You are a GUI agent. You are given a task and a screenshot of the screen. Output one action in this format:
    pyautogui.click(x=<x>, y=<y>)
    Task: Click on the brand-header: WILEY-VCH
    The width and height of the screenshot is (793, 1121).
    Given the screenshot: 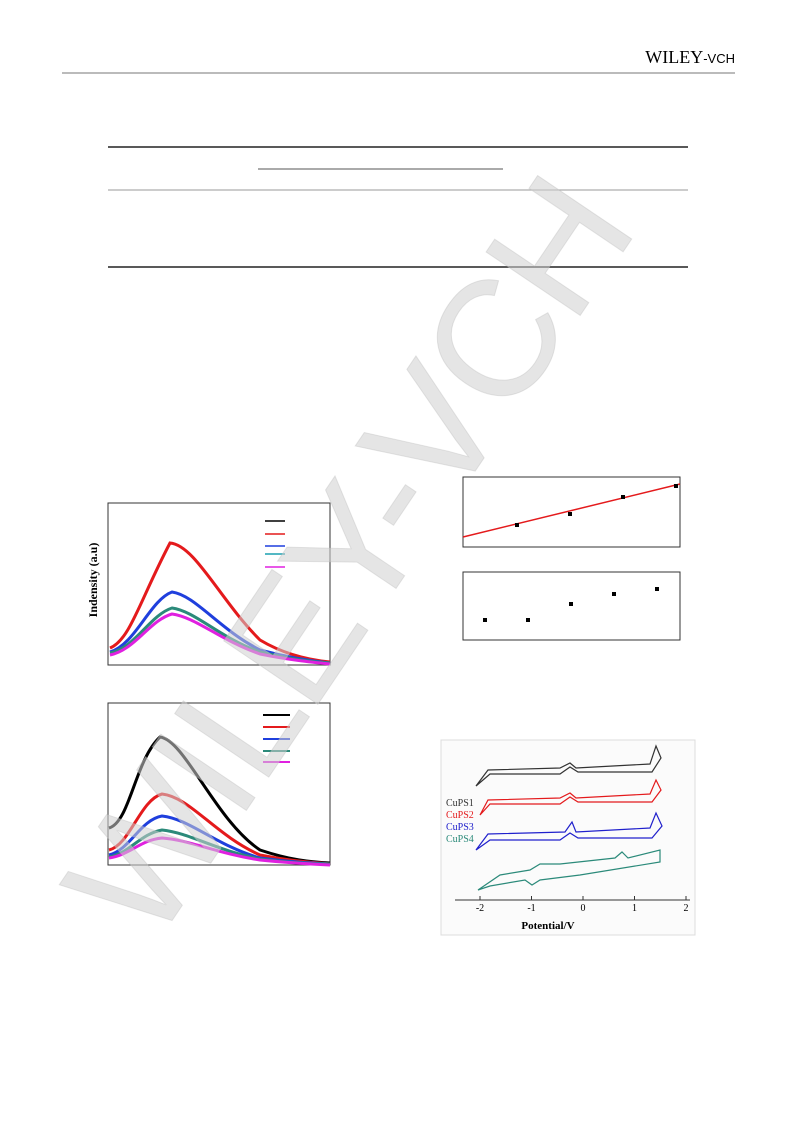 What is the action you would take?
    pyautogui.click(x=690, y=57)
    